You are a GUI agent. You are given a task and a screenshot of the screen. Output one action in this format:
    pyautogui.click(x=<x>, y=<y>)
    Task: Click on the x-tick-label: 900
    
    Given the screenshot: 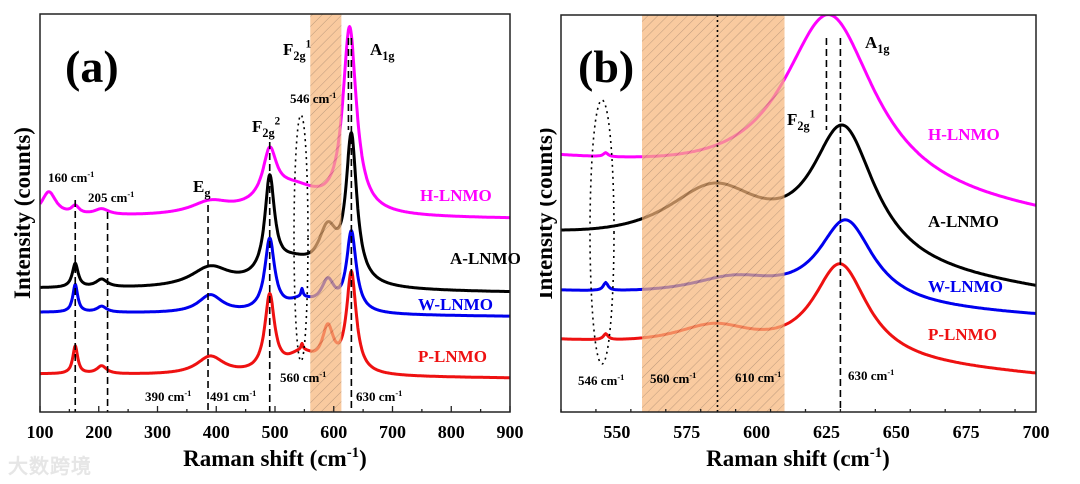 What is the action you would take?
    pyautogui.click(x=510, y=432)
    